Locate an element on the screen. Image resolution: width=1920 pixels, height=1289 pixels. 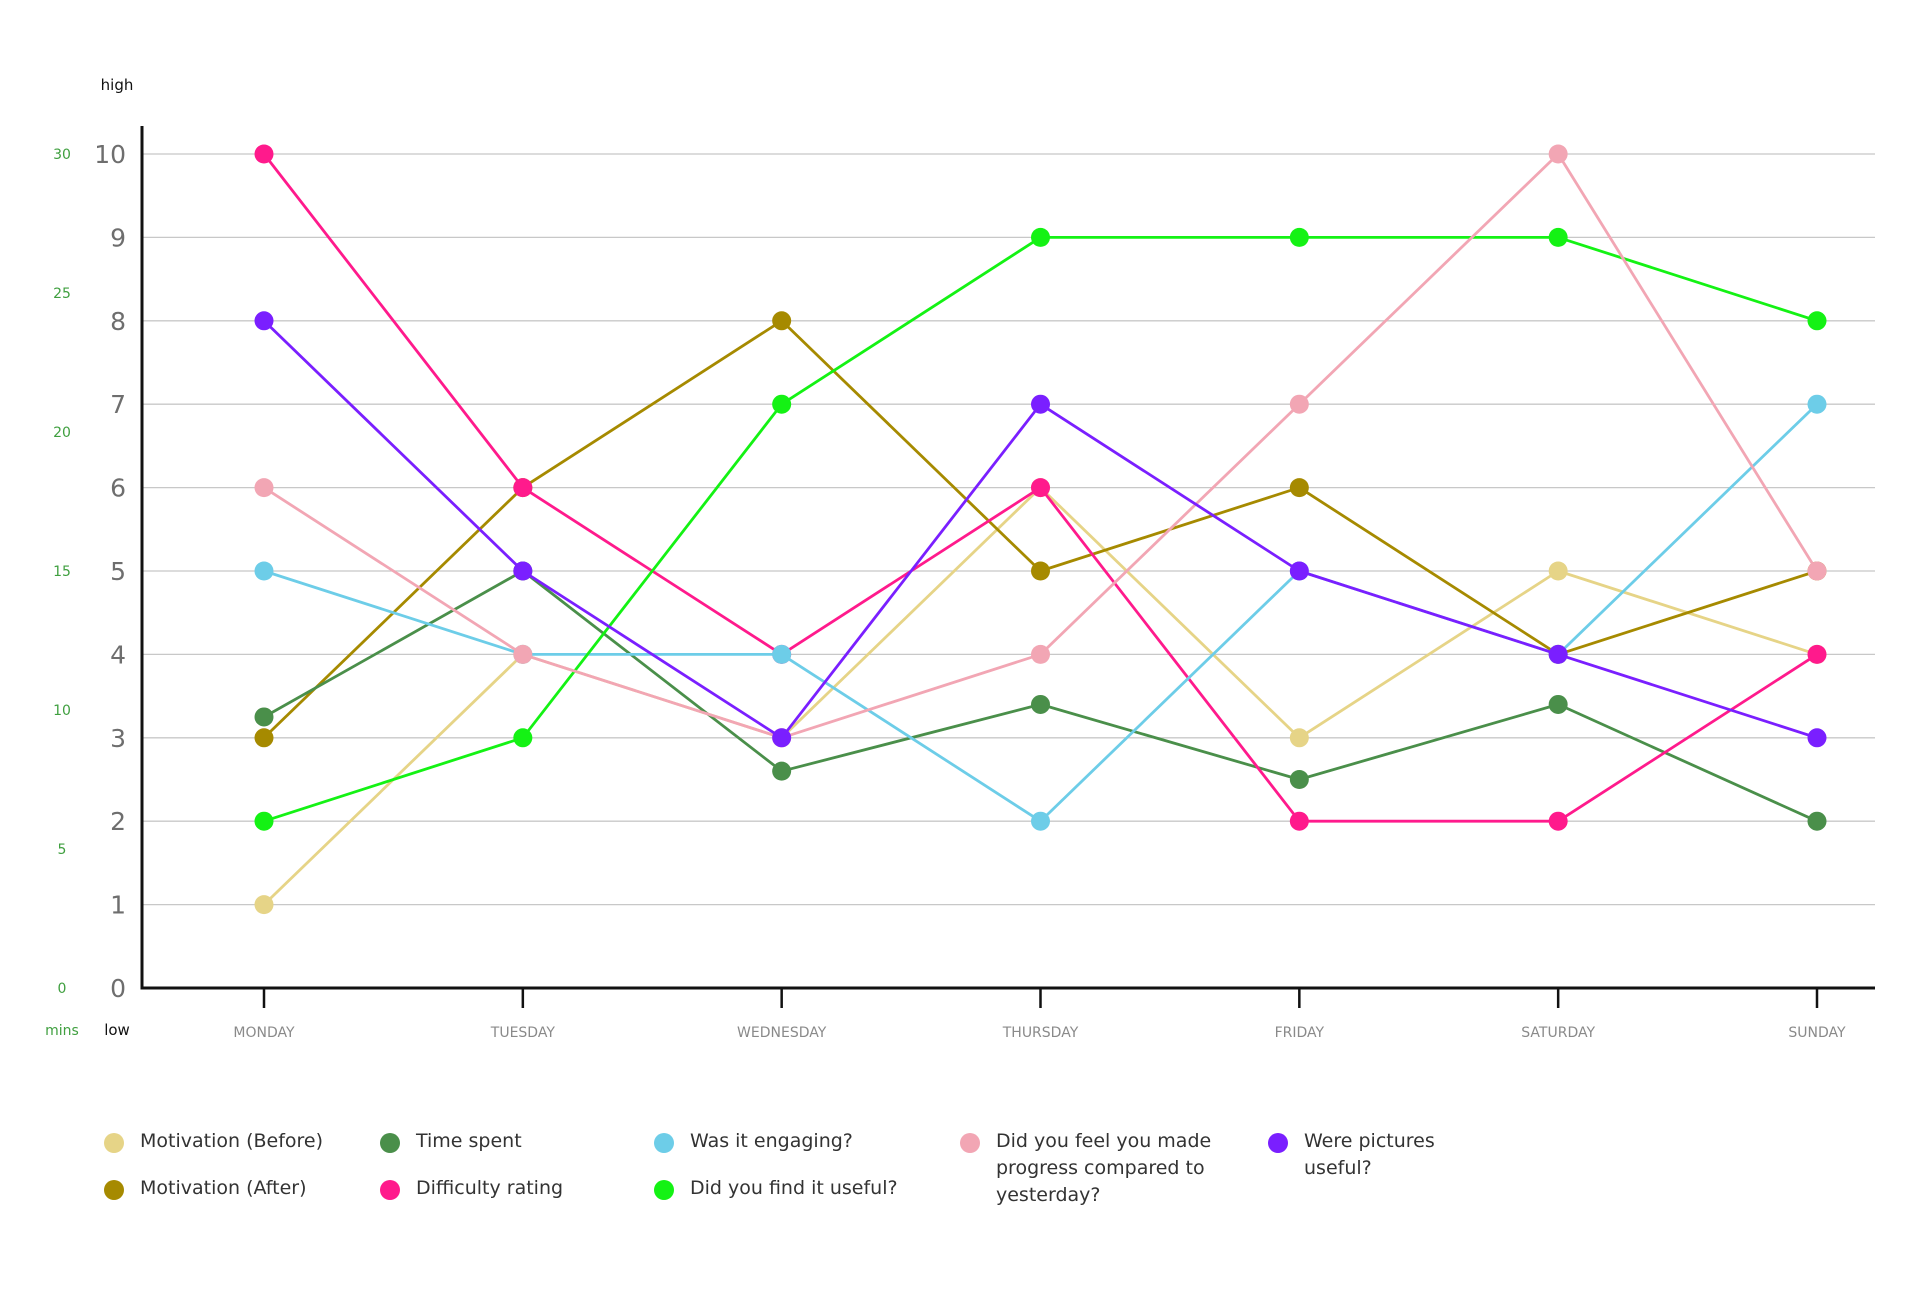
legend-label: Motivation (Before) is located at coordinates (232, 1141).